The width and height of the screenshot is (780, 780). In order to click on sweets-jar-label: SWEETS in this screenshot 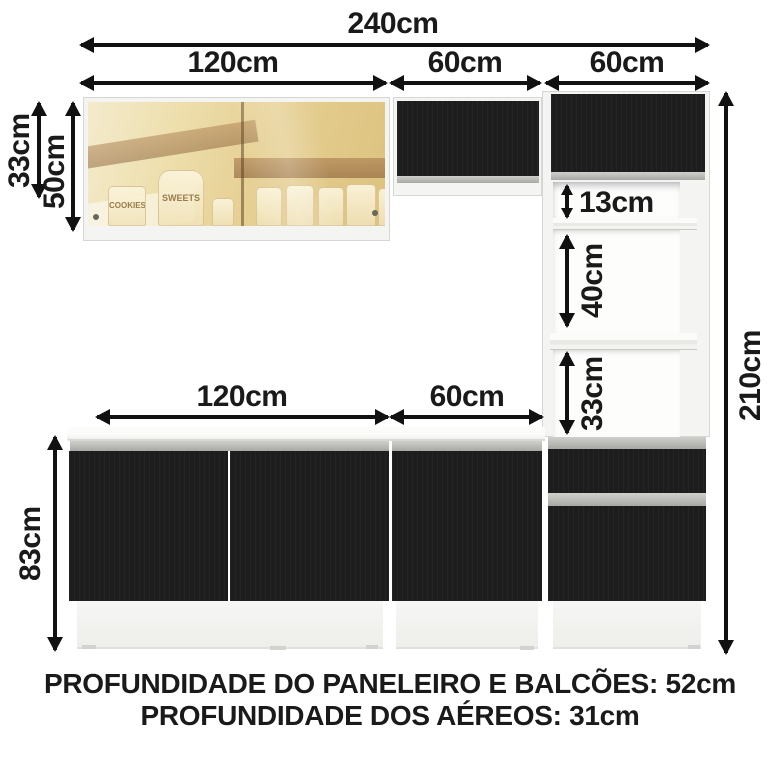, I will do `click(181, 198)`.